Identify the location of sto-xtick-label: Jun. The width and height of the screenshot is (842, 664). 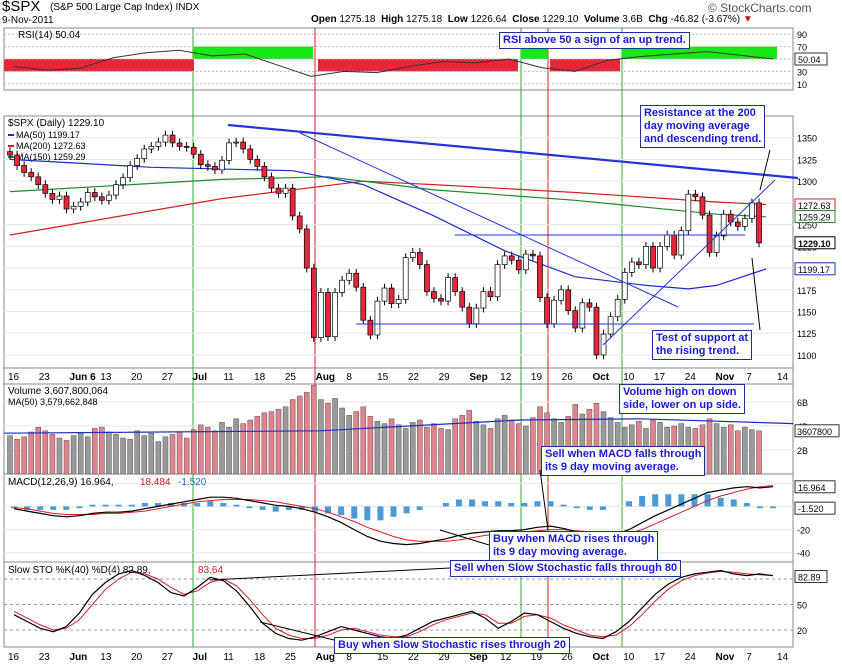
(79, 657).